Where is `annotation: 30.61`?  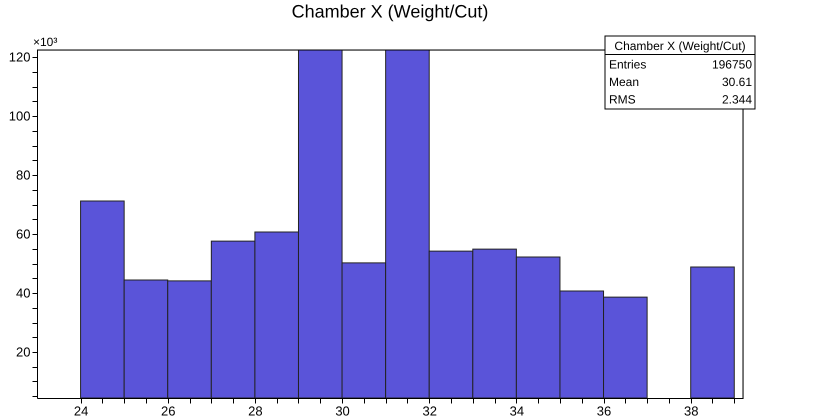
annotation: 30.61 is located at coordinates (737, 81).